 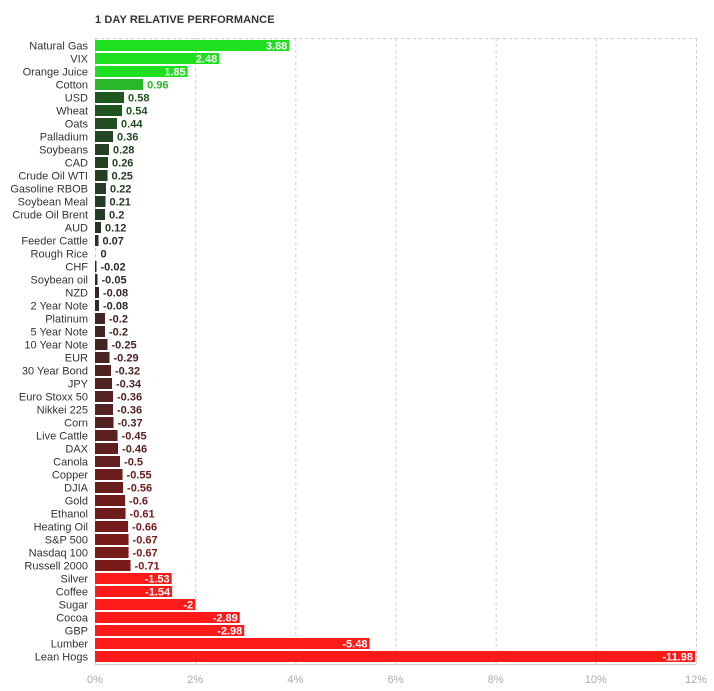 I want to click on value-label: -0.36, so click(x=129, y=398).